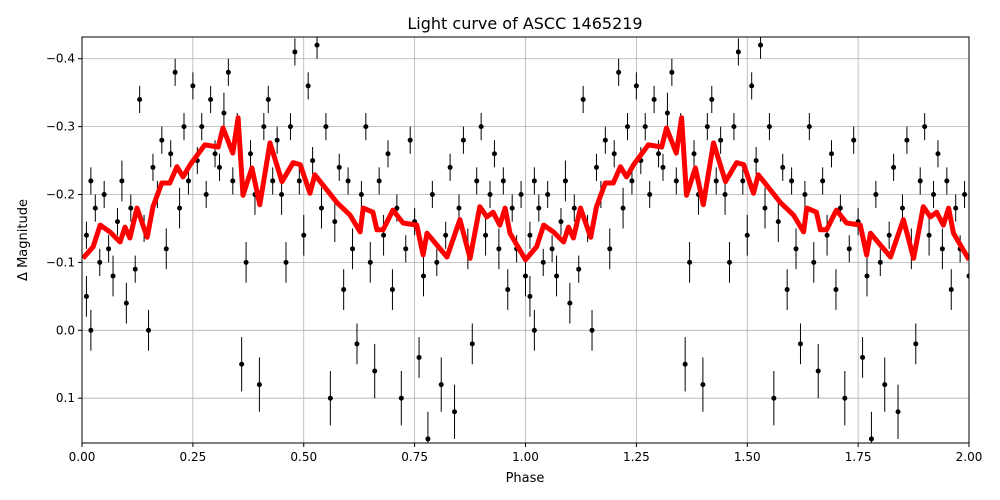  What do you see at coordinates (524, 23) in the screenshot?
I see `chart-title: Light curve of ASCC 1465219` at bounding box center [524, 23].